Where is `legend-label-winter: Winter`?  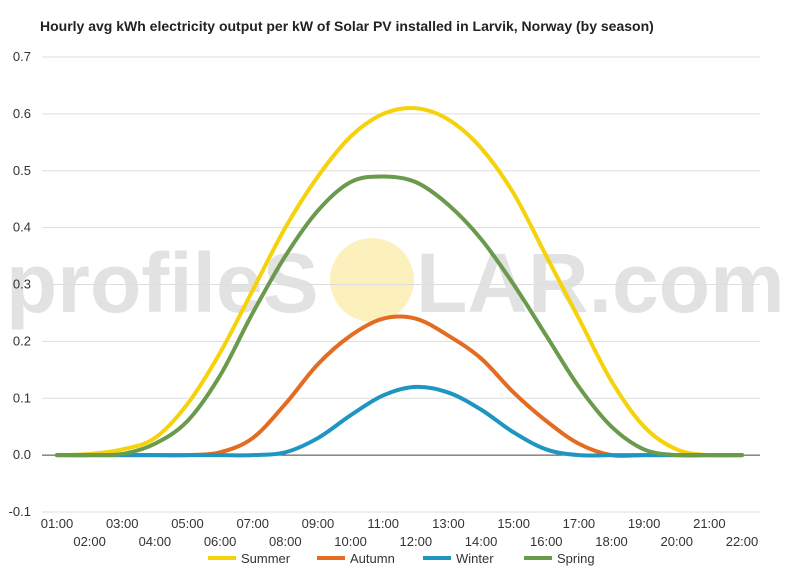
legend-label-winter: Winter is located at coordinates (475, 558).